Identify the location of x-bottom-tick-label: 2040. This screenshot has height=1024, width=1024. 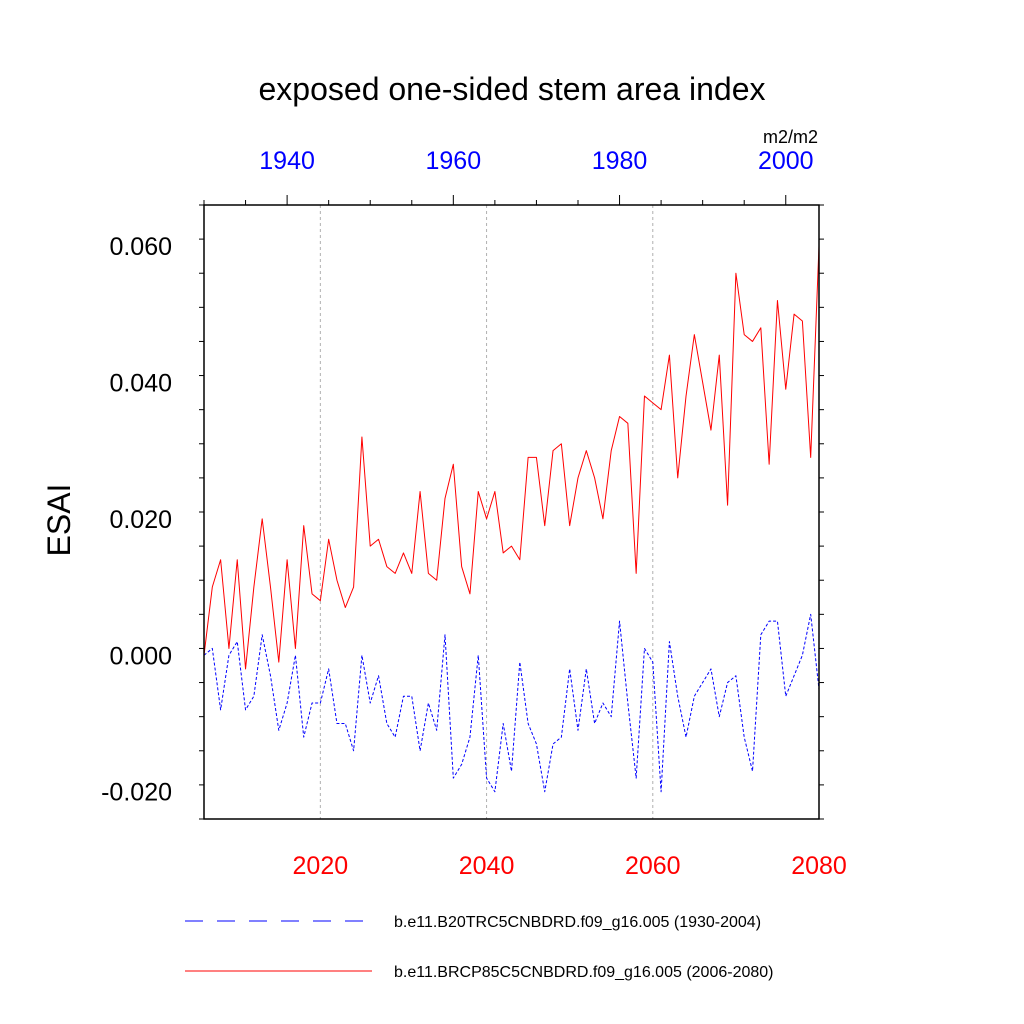
(487, 866).